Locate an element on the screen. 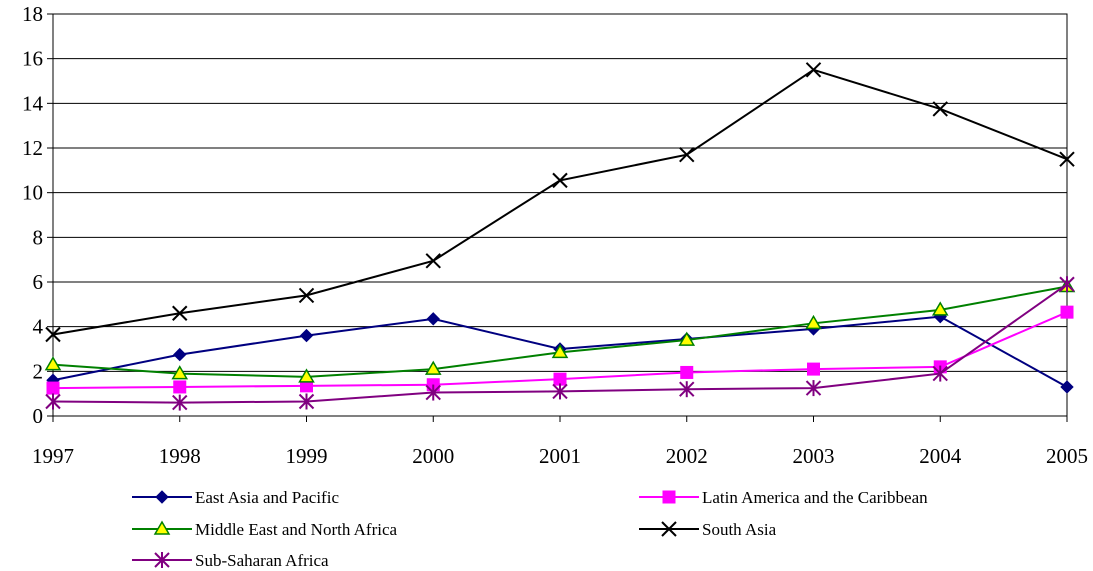 The height and width of the screenshot is (571, 1093). y-tick-label: 14 is located at coordinates (33, 103).